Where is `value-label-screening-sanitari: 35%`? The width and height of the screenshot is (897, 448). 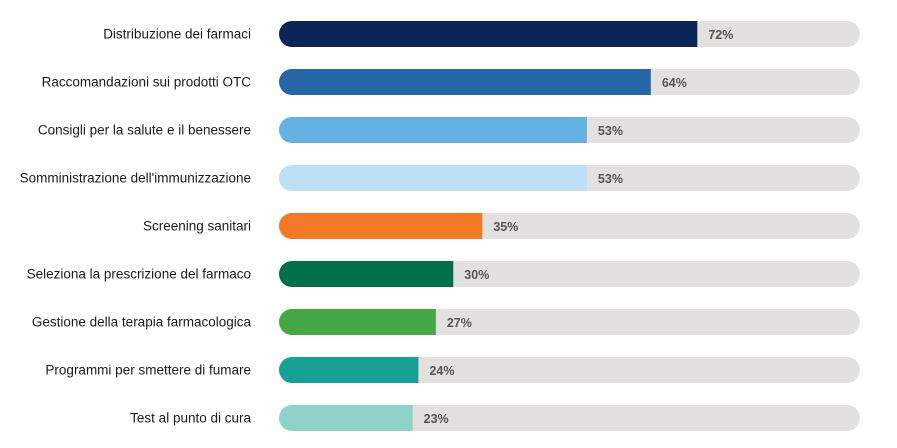 value-label-screening-sanitari: 35% is located at coordinates (505, 227).